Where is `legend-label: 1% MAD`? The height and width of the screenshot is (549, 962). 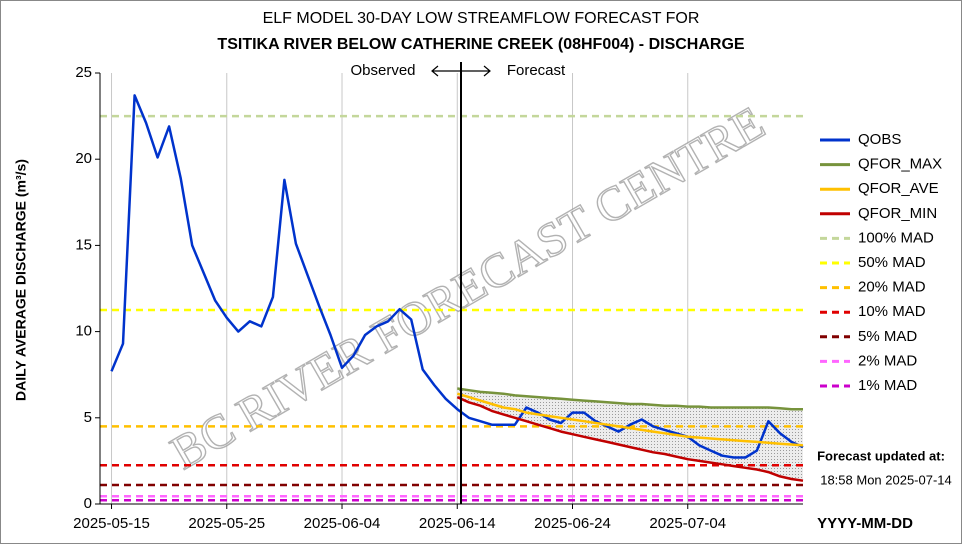 legend-label: 1% MAD is located at coordinates (887, 385).